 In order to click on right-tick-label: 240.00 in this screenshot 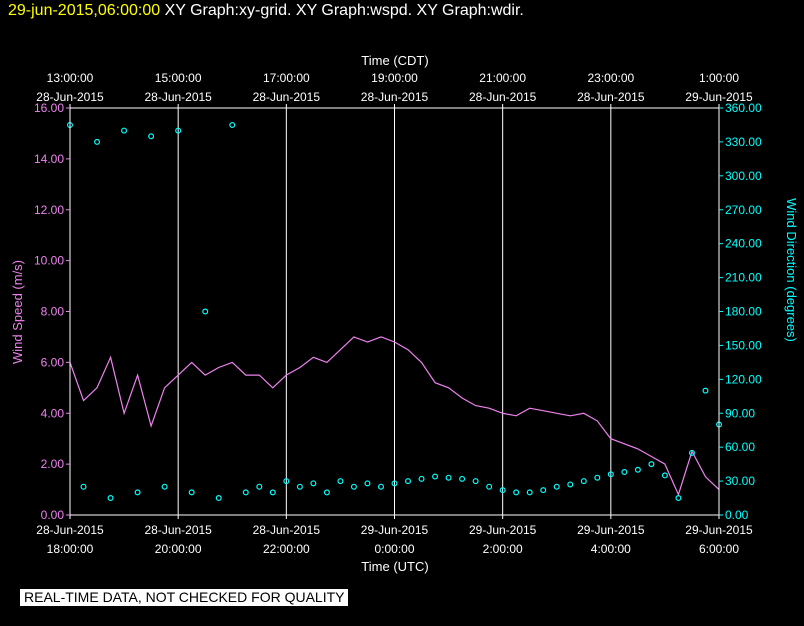, I will do `click(743, 244)`.